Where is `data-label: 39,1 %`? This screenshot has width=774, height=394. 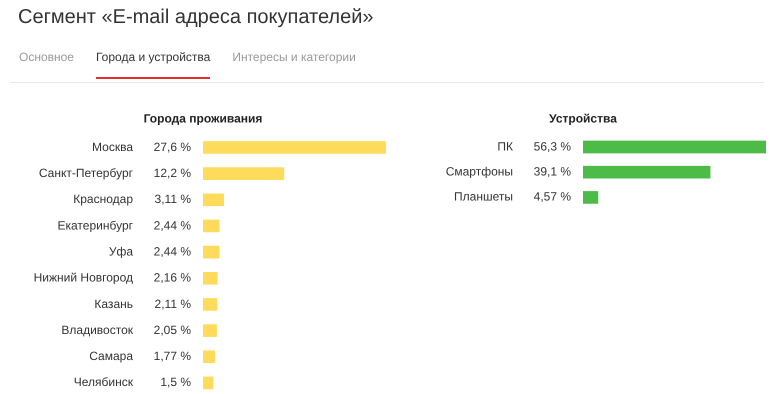
data-label: 39,1 % is located at coordinates (553, 171).